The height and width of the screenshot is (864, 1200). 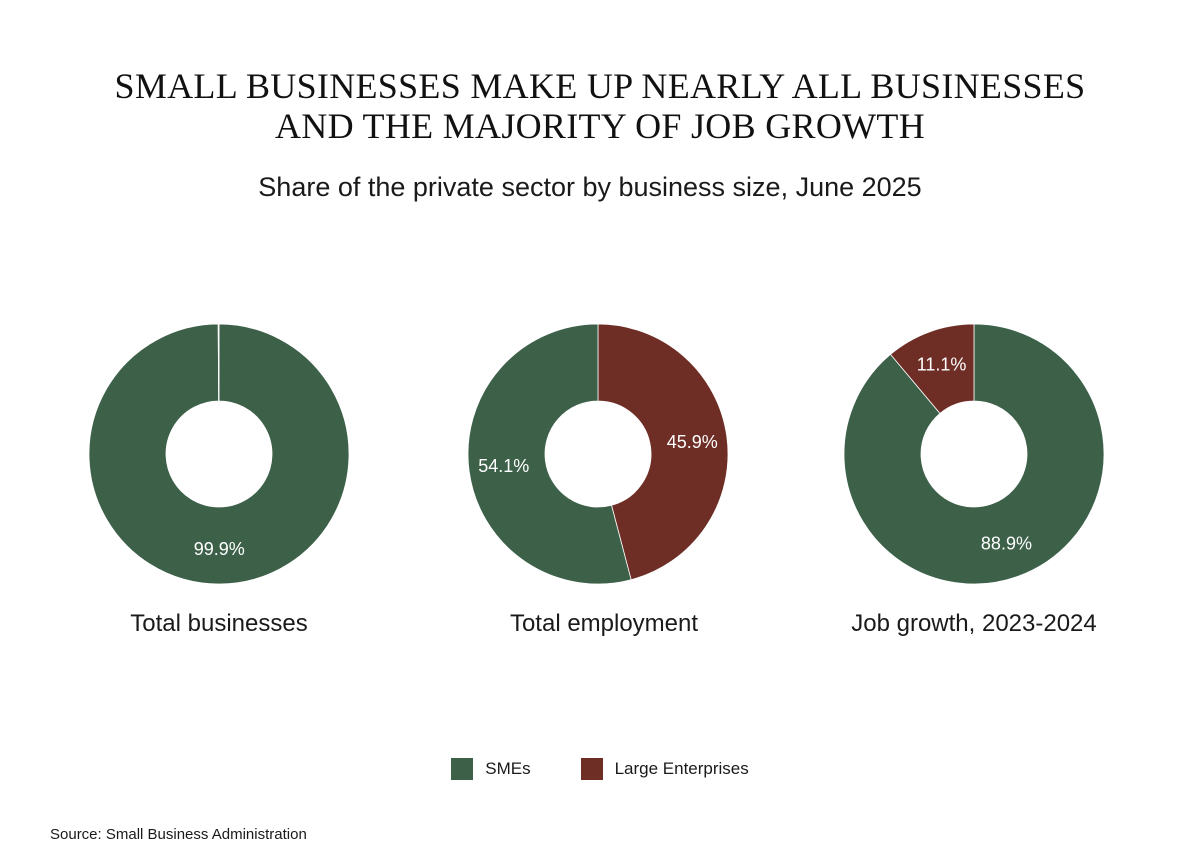 What do you see at coordinates (219, 549) in the screenshot?
I see `slice-label-smes: 99.9%` at bounding box center [219, 549].